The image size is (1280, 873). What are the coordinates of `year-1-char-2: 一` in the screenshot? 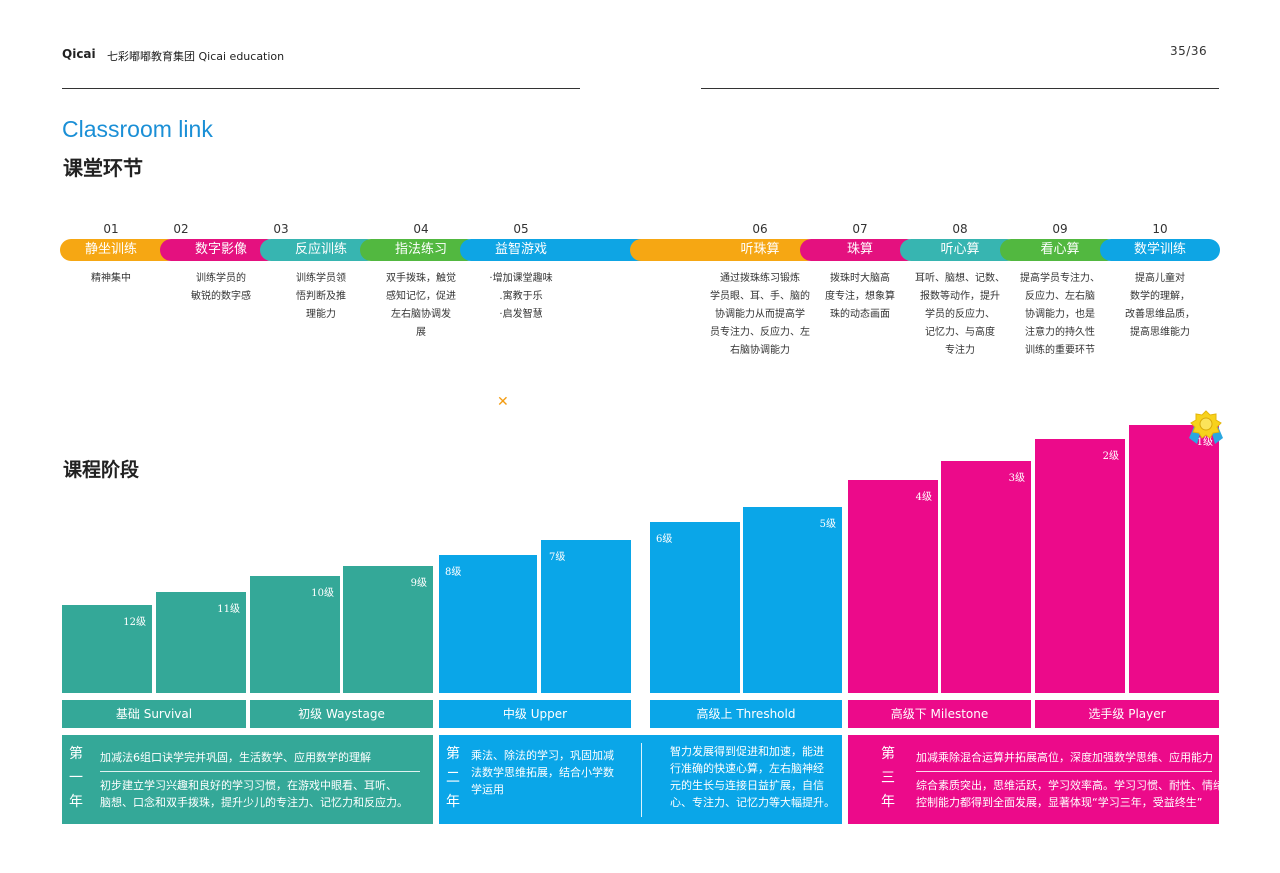 It's located at (76, 778).